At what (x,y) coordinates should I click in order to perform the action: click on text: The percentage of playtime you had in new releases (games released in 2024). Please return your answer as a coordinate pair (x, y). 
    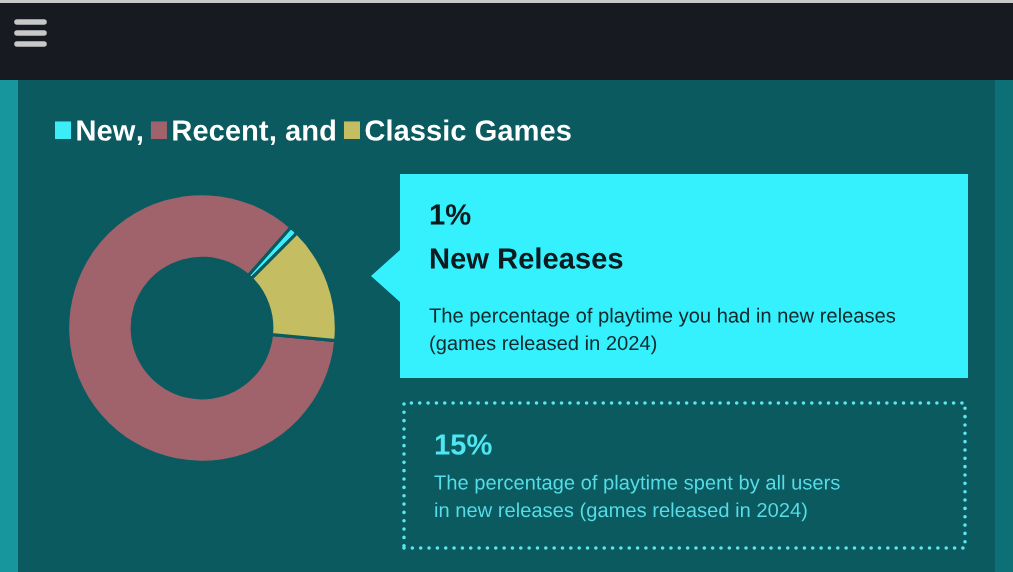
    Looking at the image, I should click on (662, 331).